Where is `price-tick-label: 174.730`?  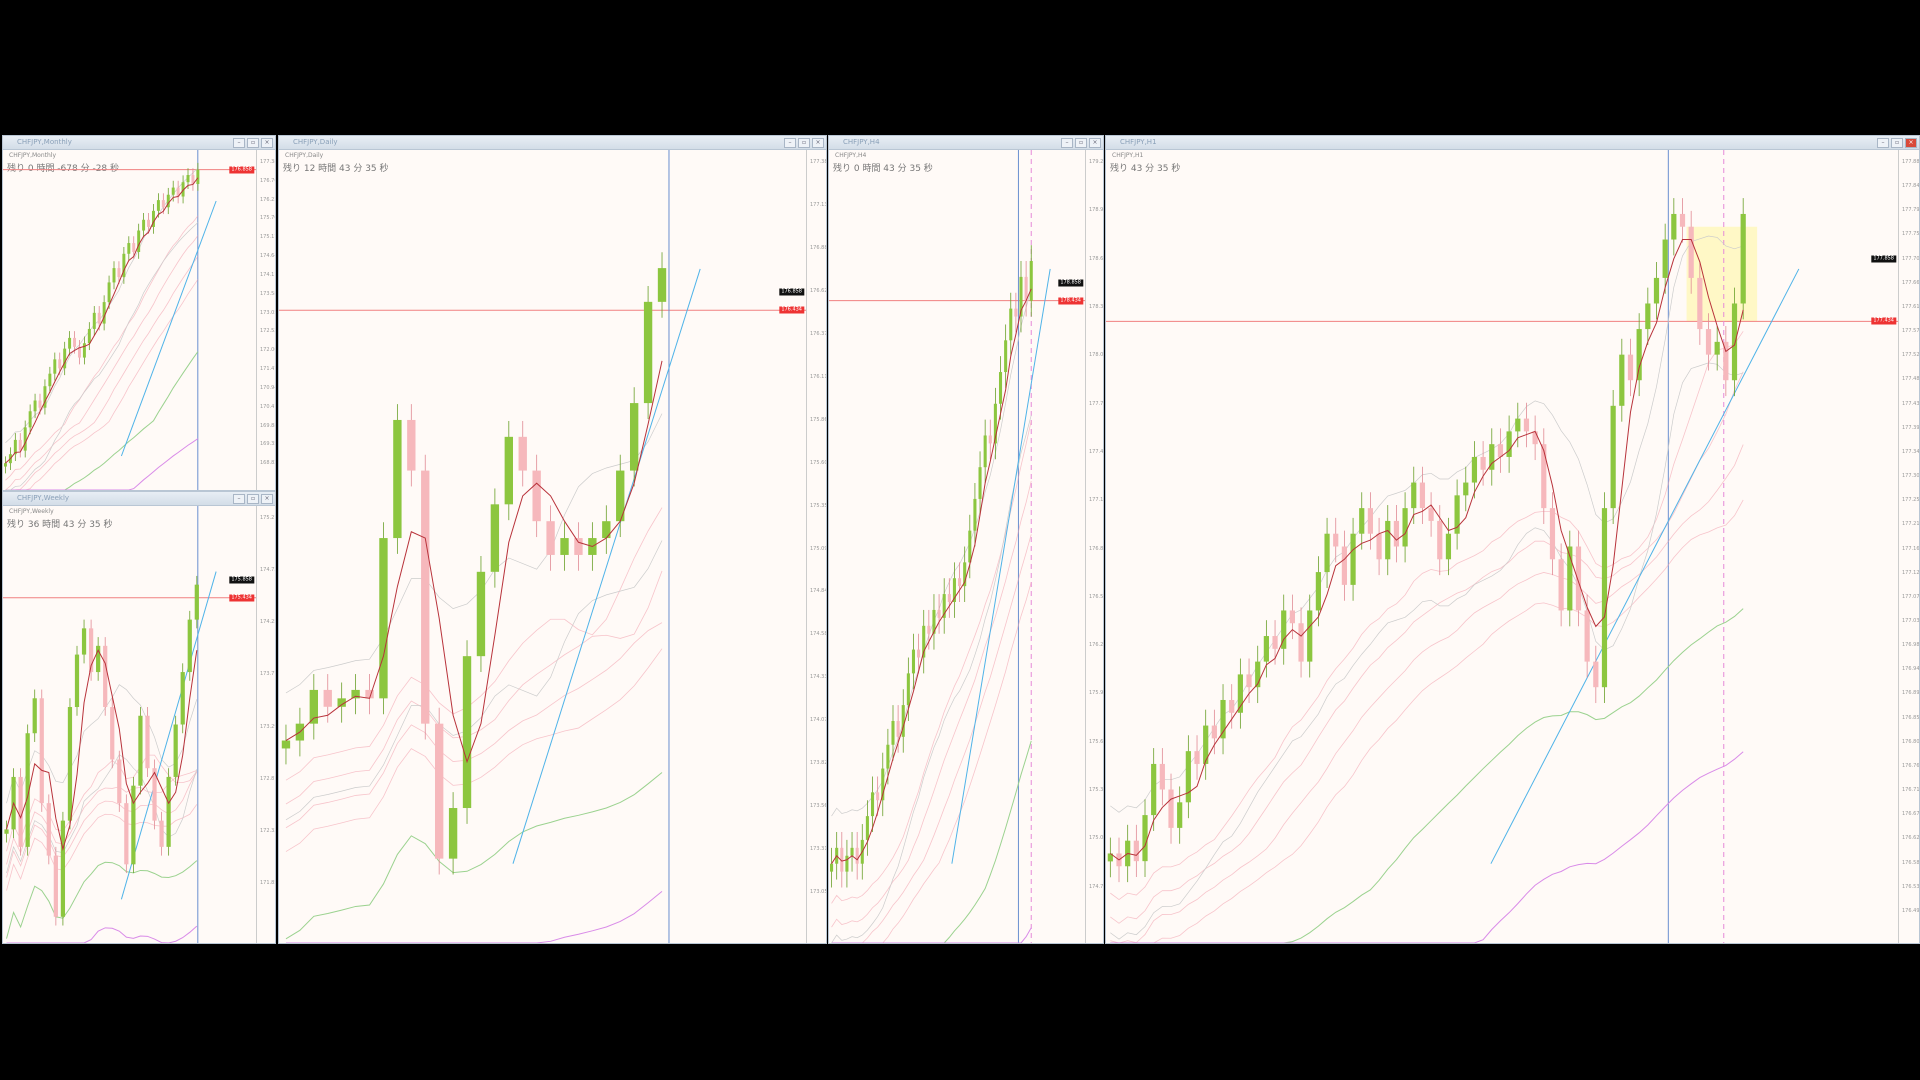 price-tick-label: 174.730 is located at coordinates (267, 570).